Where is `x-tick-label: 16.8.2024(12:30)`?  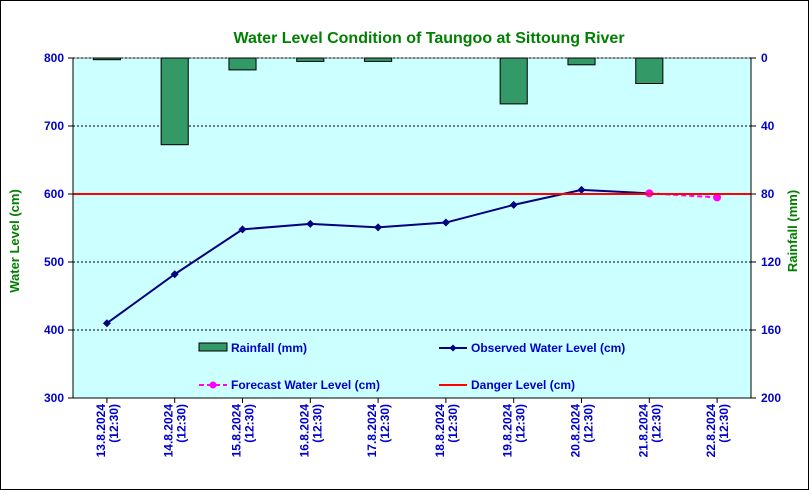
x-tick-label: 16.8.2024(12:30) is located at coordinates (310, 431).